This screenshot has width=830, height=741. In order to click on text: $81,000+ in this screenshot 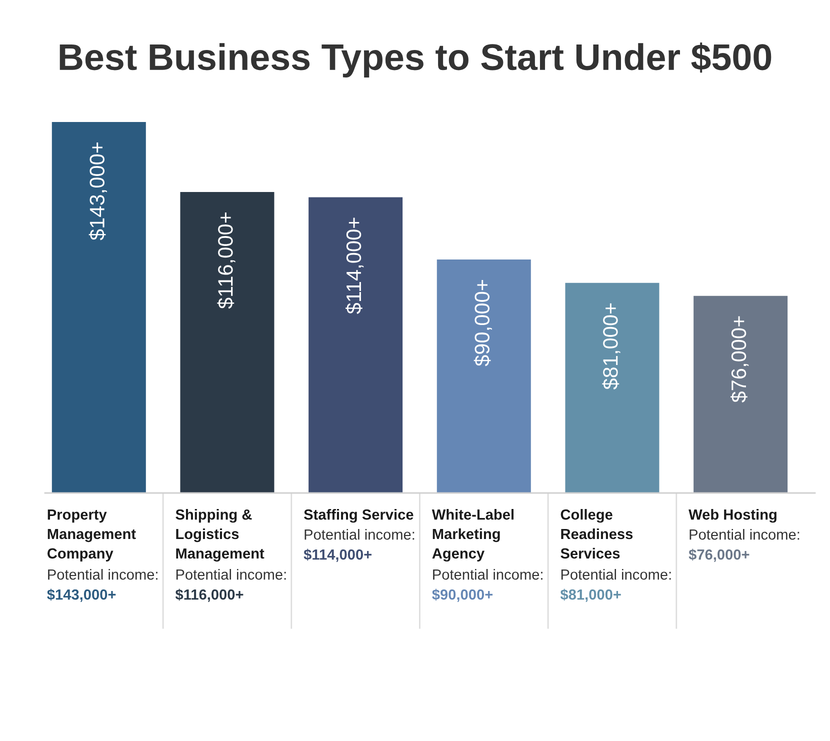, I will do `click(590, 595)`.